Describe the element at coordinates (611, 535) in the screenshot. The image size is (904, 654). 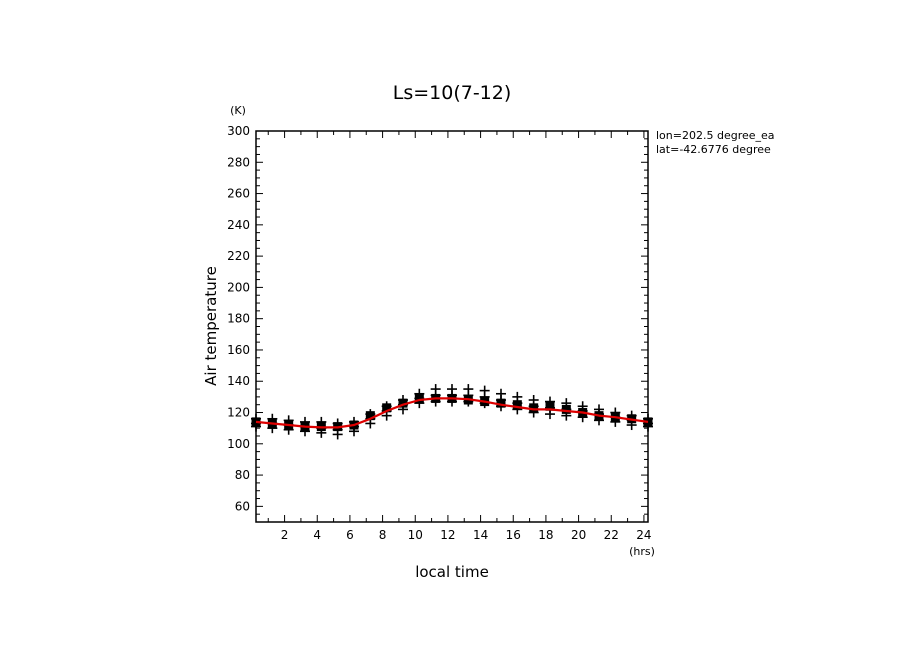
I see `x-tick-label: 22` at that location.